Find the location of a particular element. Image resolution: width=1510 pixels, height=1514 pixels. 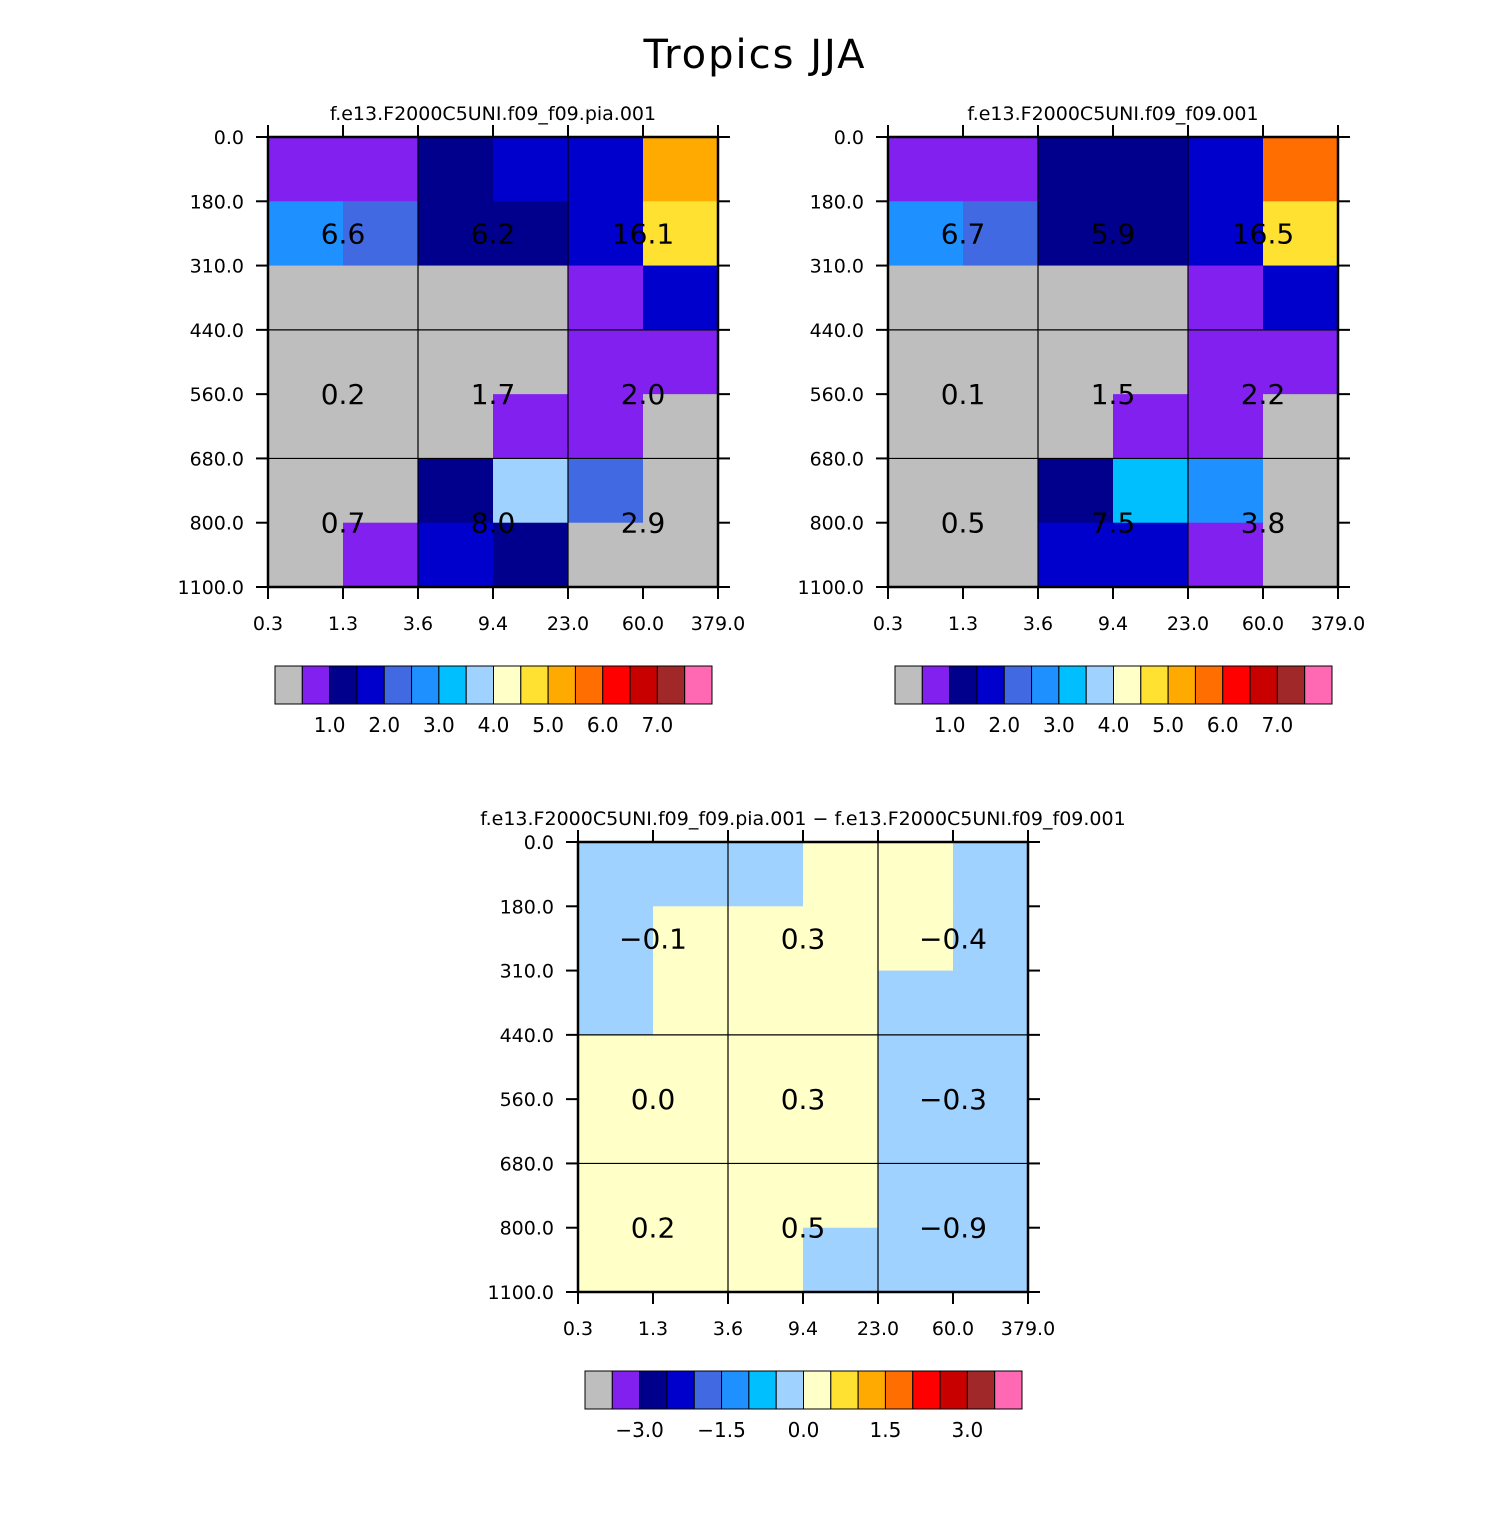

y-tick-label: 680.0 is located at coordinates (837, 459).